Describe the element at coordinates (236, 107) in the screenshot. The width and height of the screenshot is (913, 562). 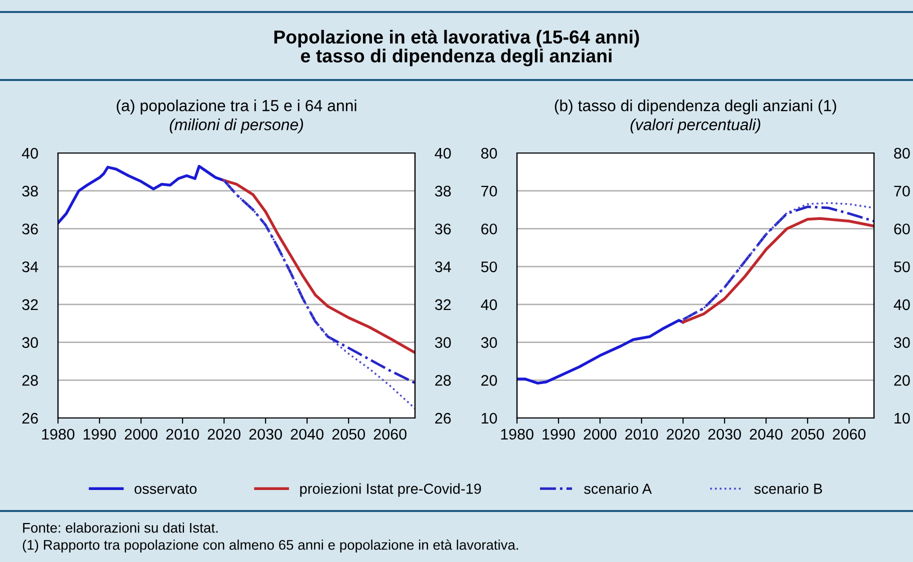
I see `chart-title: (a) popolazione tra i 15 e i 64 anni` at that location.